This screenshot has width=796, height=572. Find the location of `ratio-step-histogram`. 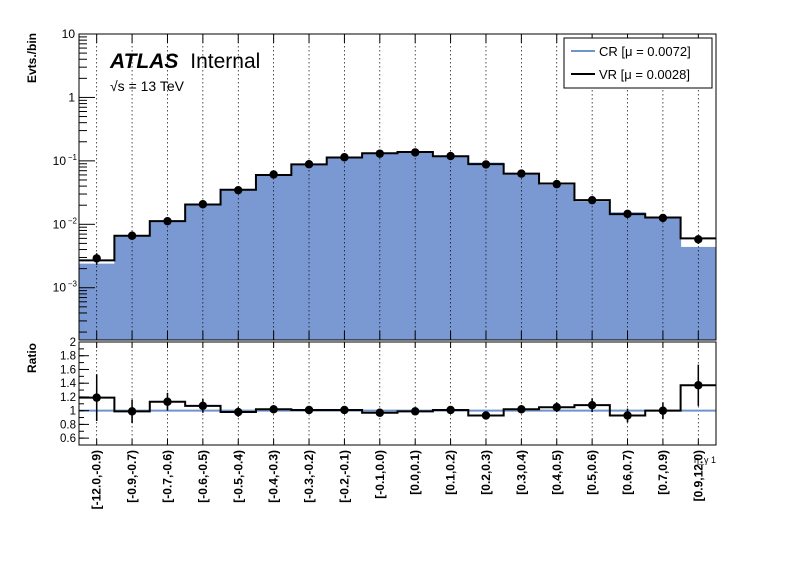

ratio-step-histogram is located at coordinates (397, 400).